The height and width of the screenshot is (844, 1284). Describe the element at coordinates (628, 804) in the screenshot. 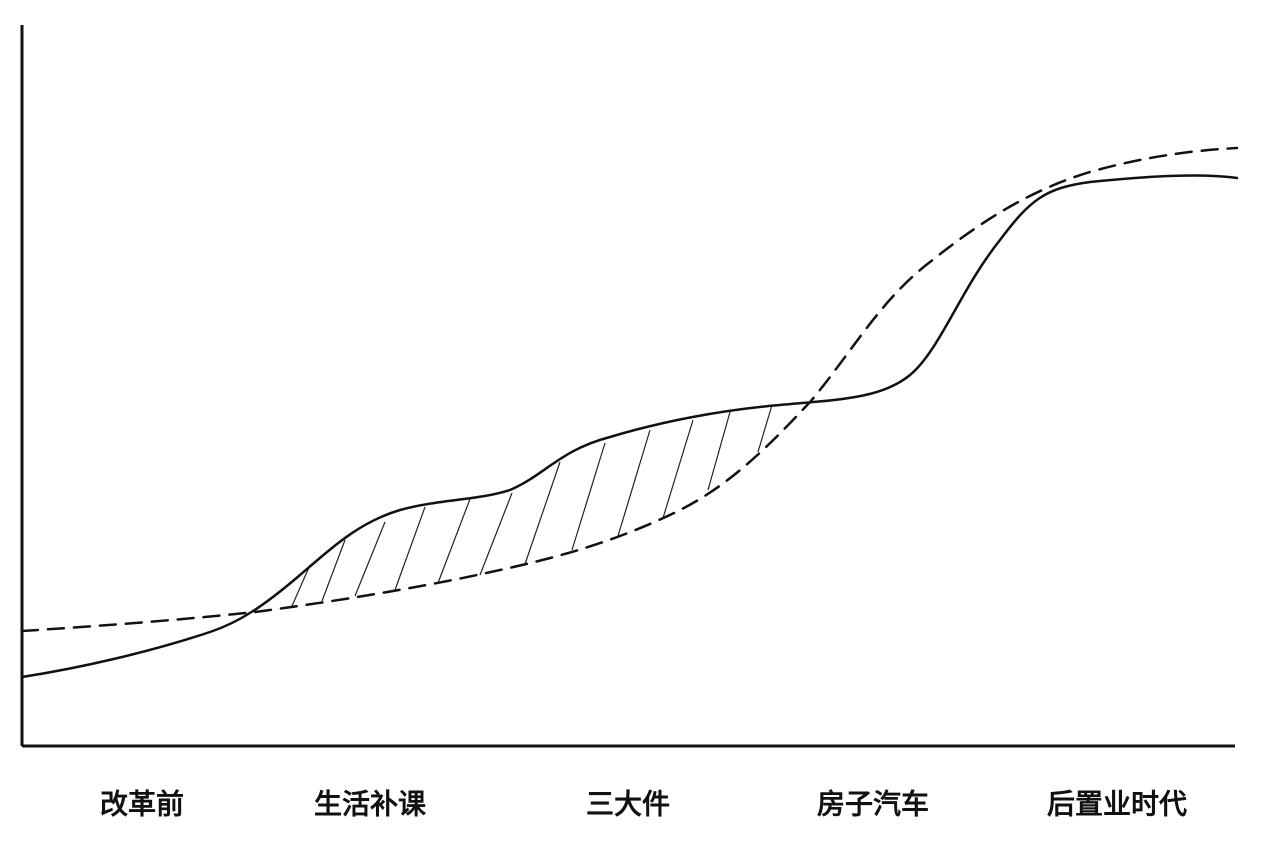

I see `stage-label: 三大件` at that location.